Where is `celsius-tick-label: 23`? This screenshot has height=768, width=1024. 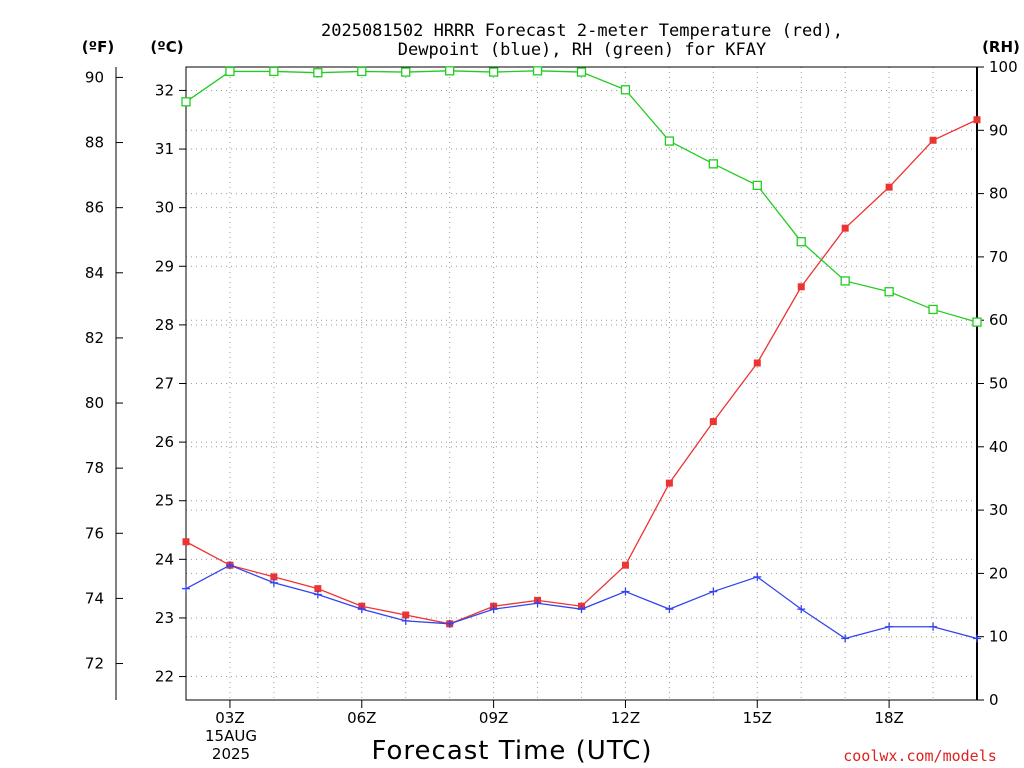 celsius-tick-label: 23 is located at coordinates (164, 618).